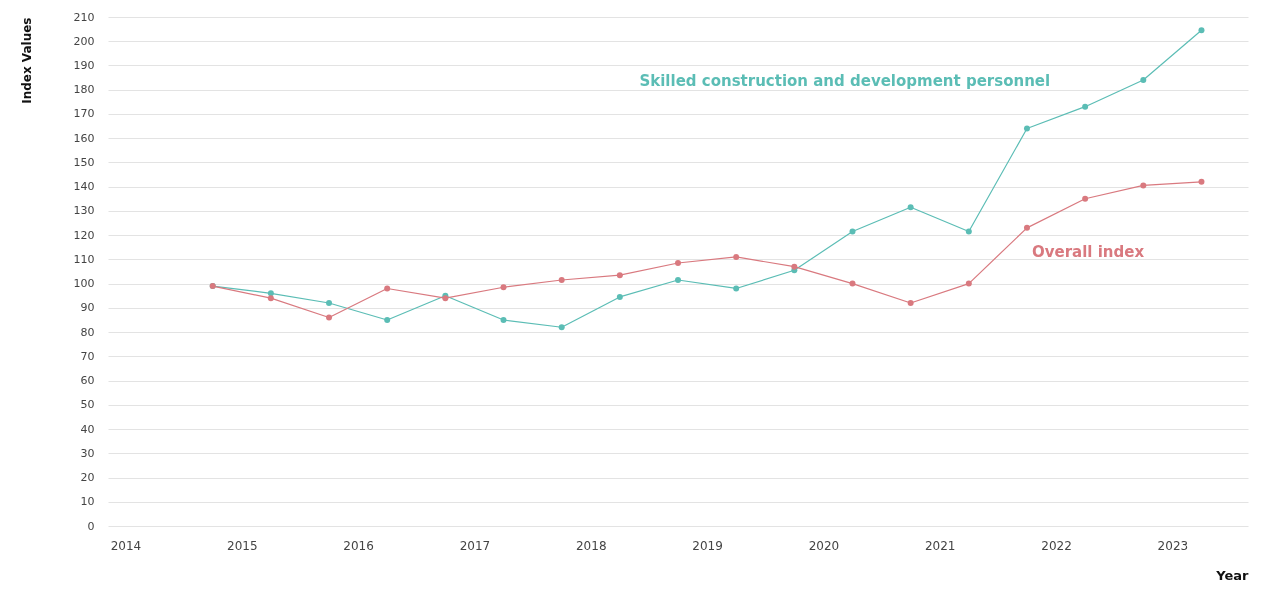 The height and width of the screenshot is (598, 1262). What do you see at coordinates (591, 545) in the screenshot?
I see `x-tick-label: 2018` at bounding box center [591, 545].